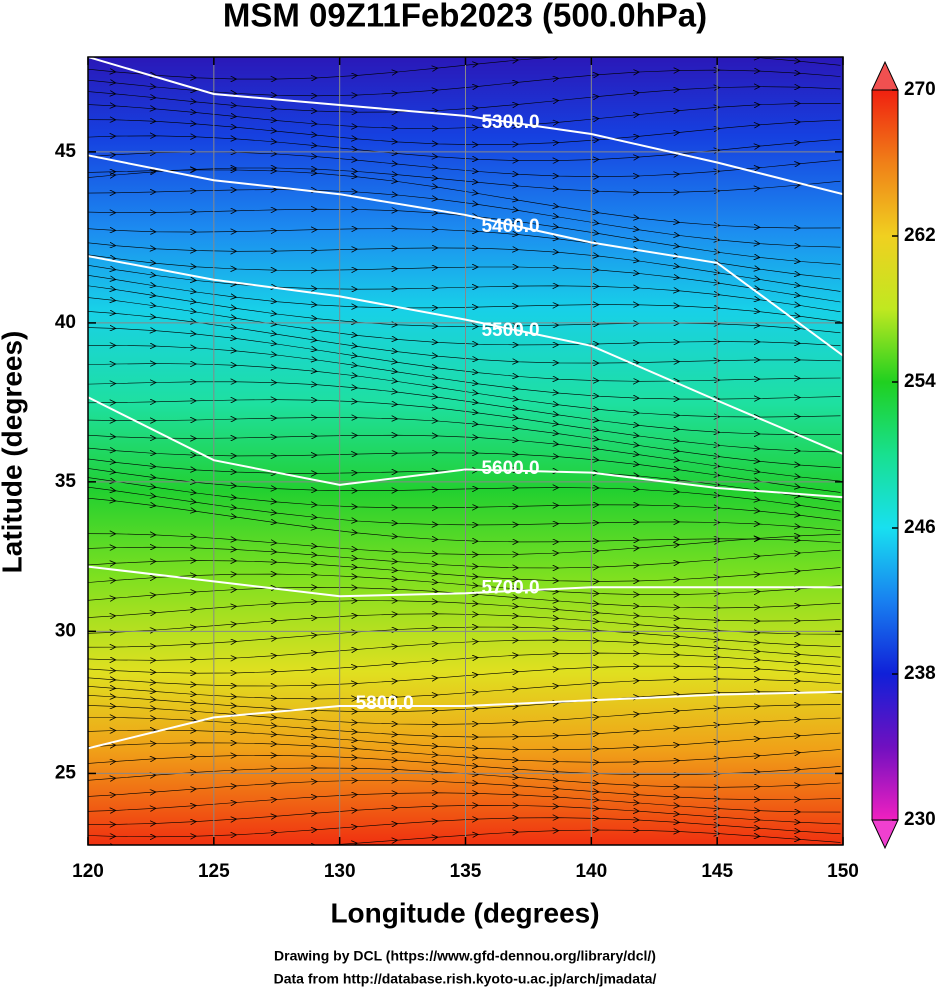  What do you see at coordinates (920, 235) in the screenshot?
I see `colorbar-tick-label: 262` at bounding box center [920, 235].